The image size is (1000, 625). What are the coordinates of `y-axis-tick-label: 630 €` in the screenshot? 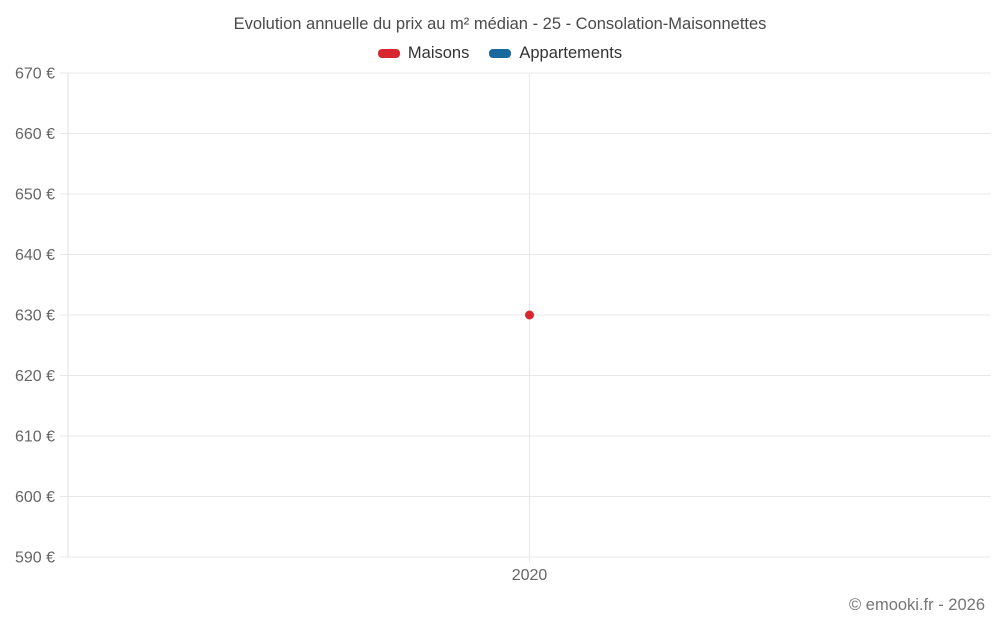 It's located at (35, 316).